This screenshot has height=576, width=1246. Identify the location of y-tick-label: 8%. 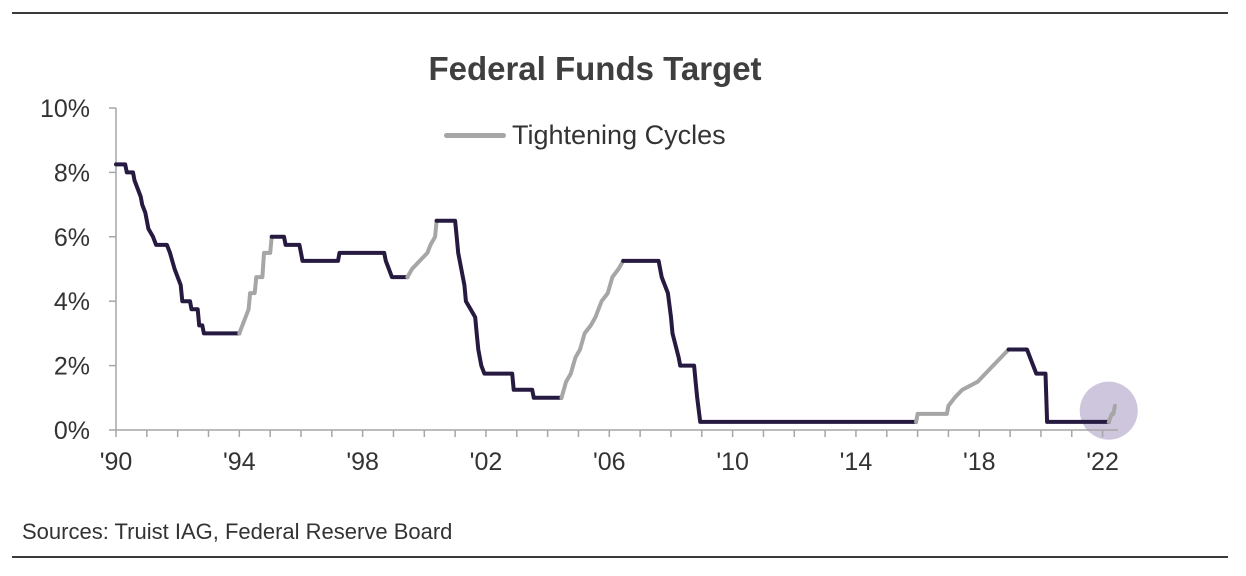
(72, 173).